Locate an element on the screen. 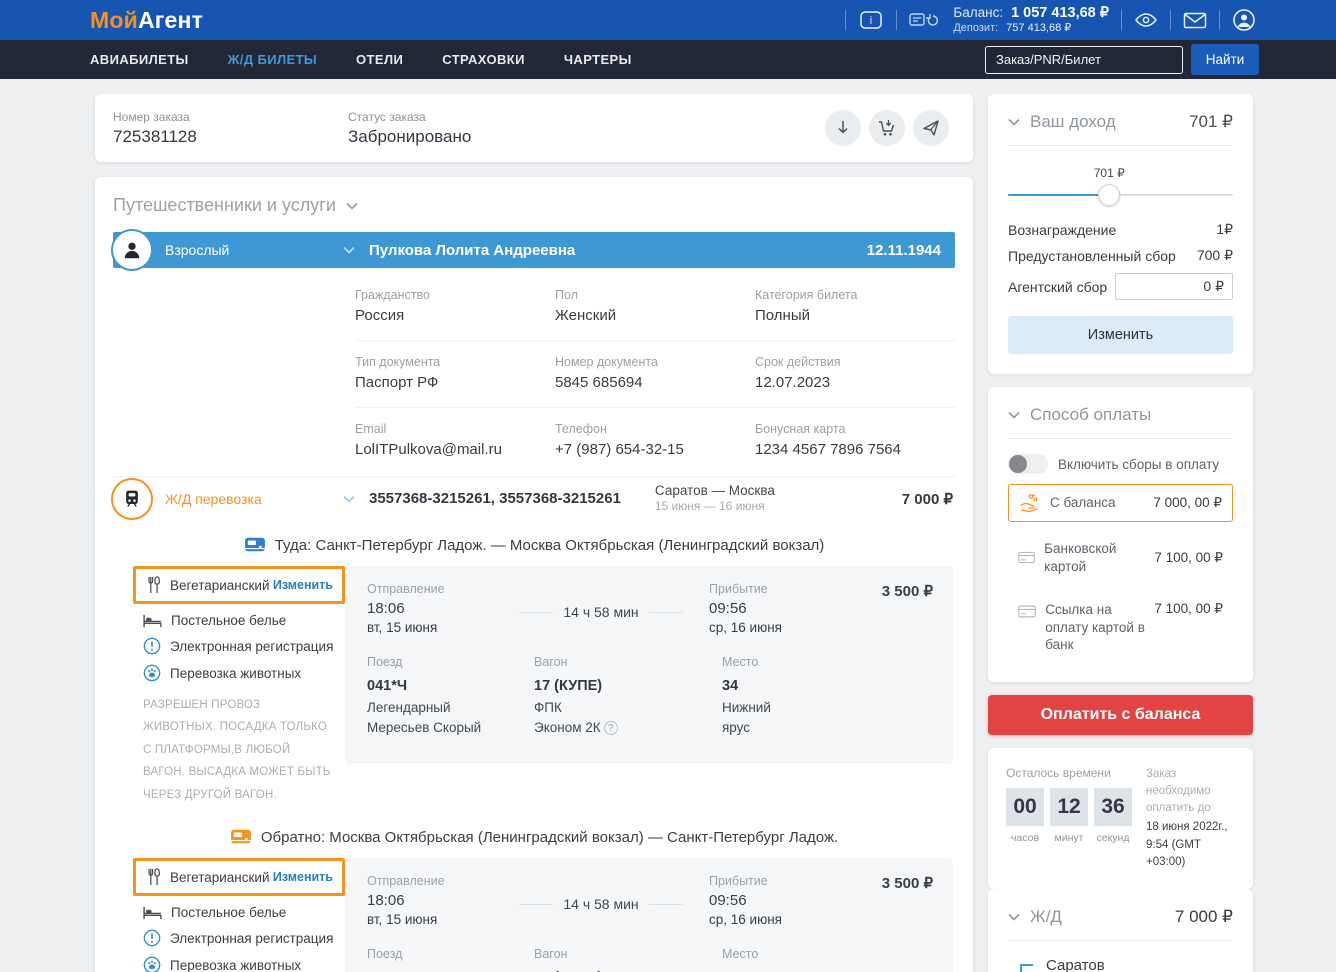 Image resolution: width=1336 pixels, height=972 pixels. eye-icon is located at coordinates (1146, 20).